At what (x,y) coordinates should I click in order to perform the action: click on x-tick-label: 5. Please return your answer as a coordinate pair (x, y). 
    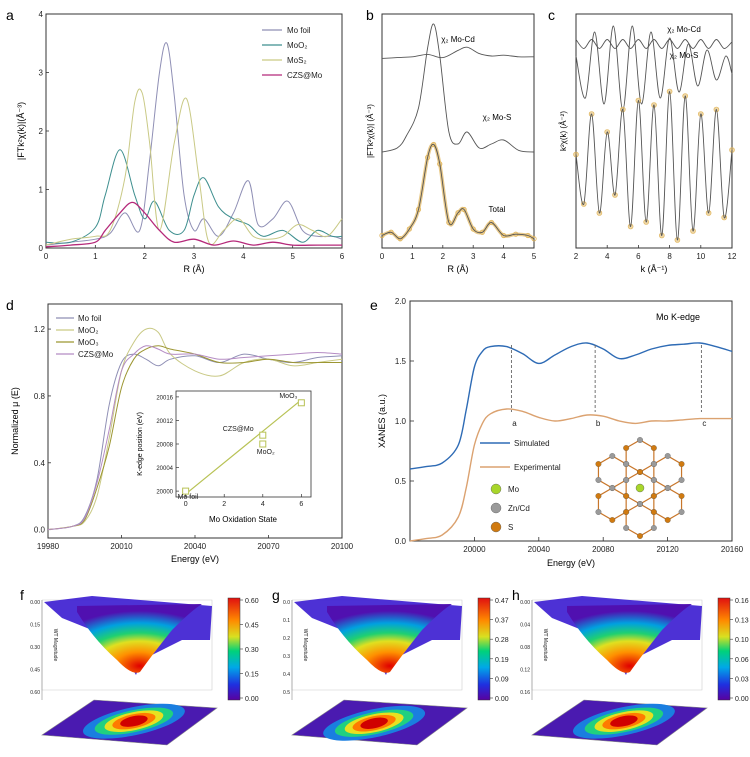
    Looking at the image, I should click on (292, 256).